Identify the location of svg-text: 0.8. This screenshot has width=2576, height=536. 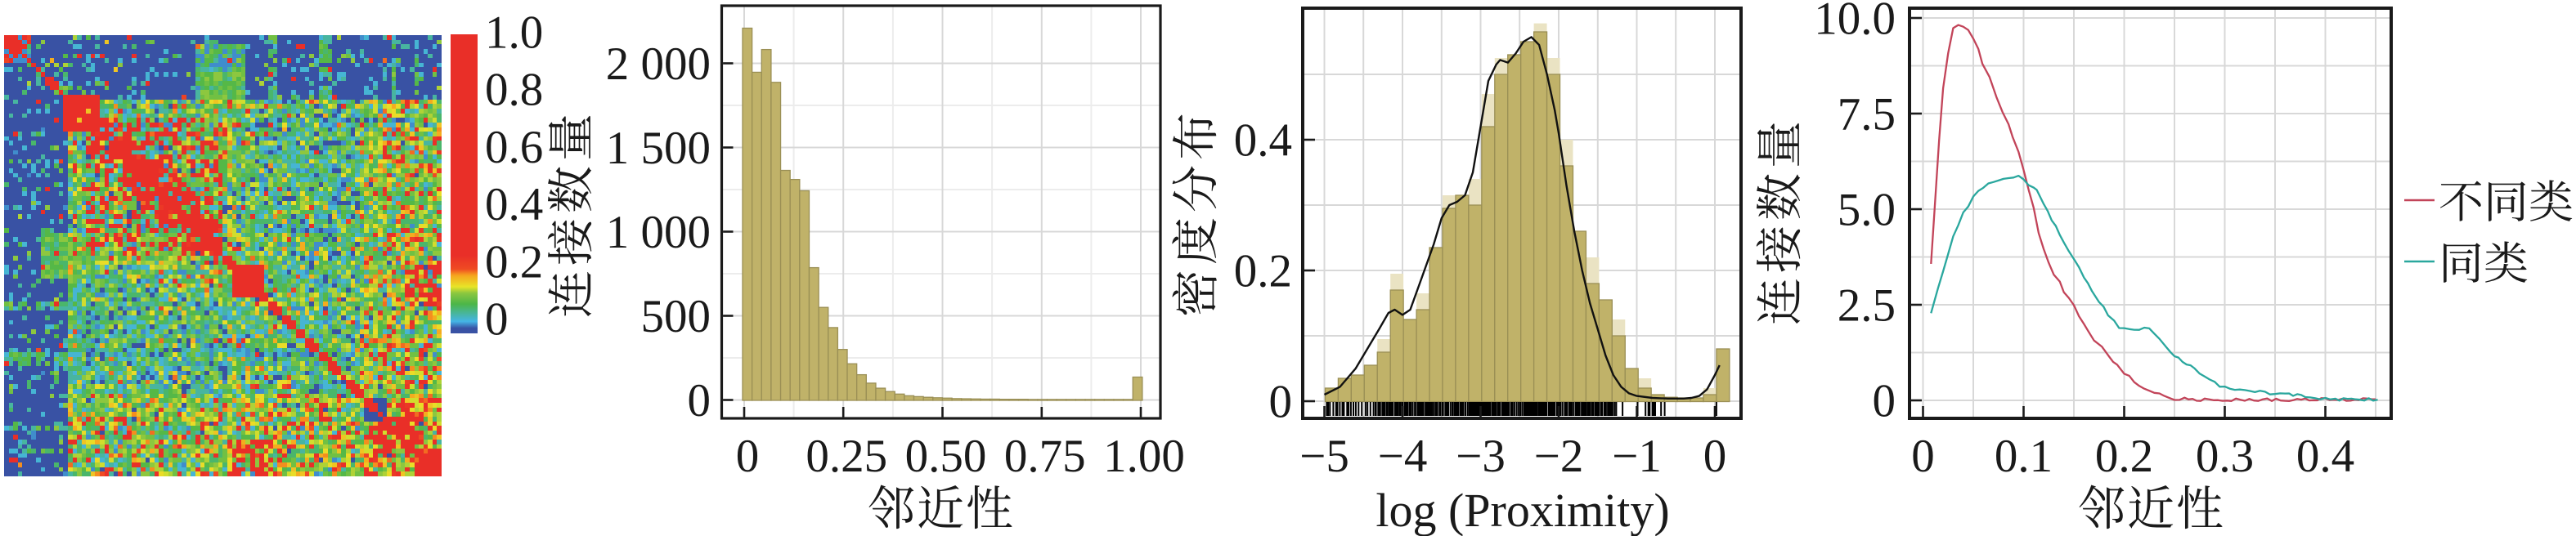
(514, 90).